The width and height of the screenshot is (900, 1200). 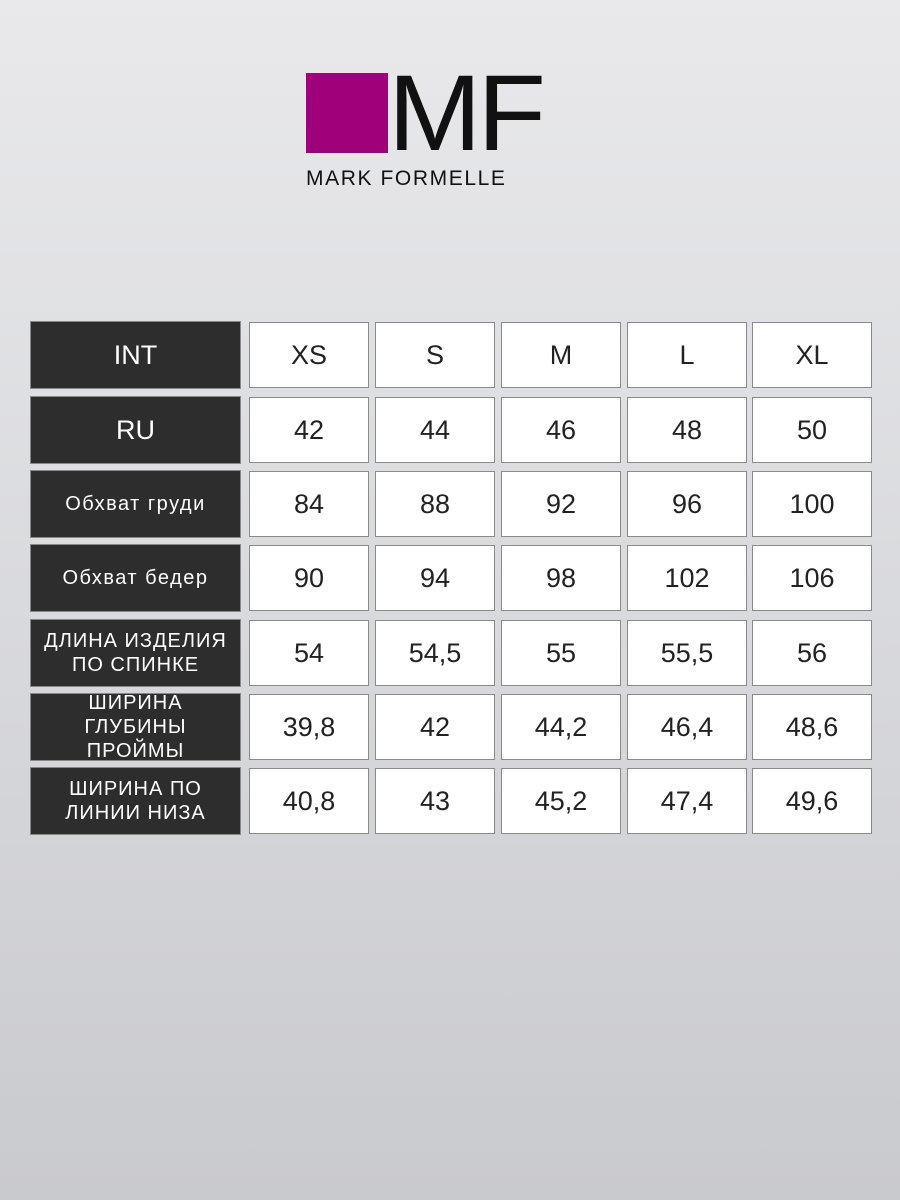 I want to click on brand-logo: MF MARK FORMELLE, so click(x=451, y=124).